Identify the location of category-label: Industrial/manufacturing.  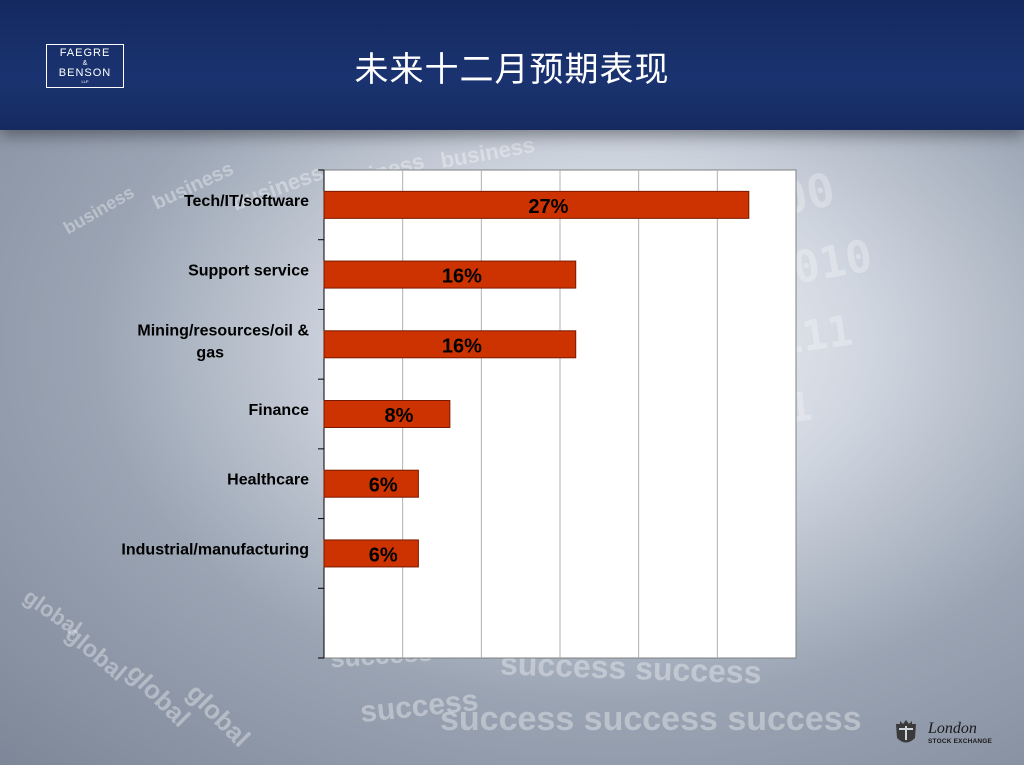
(215, 549).